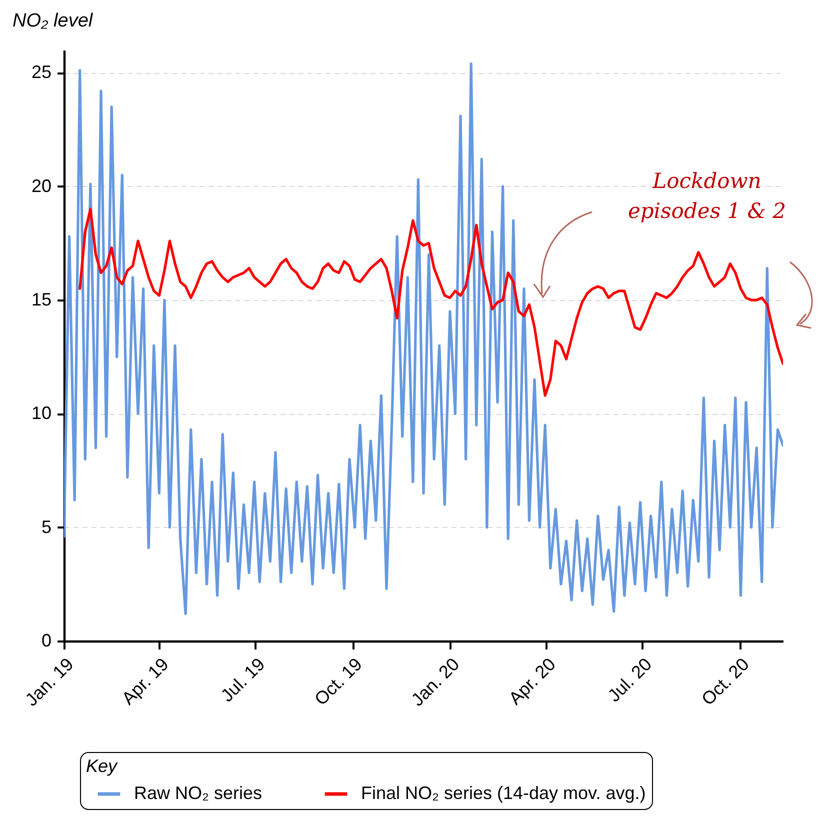 This screenshot has width=823, height=822. What do you see at coordinates (435, 682) in the screenshot?
I see `x-tick-label: Jan. 20` at bounding box center [435, 682].